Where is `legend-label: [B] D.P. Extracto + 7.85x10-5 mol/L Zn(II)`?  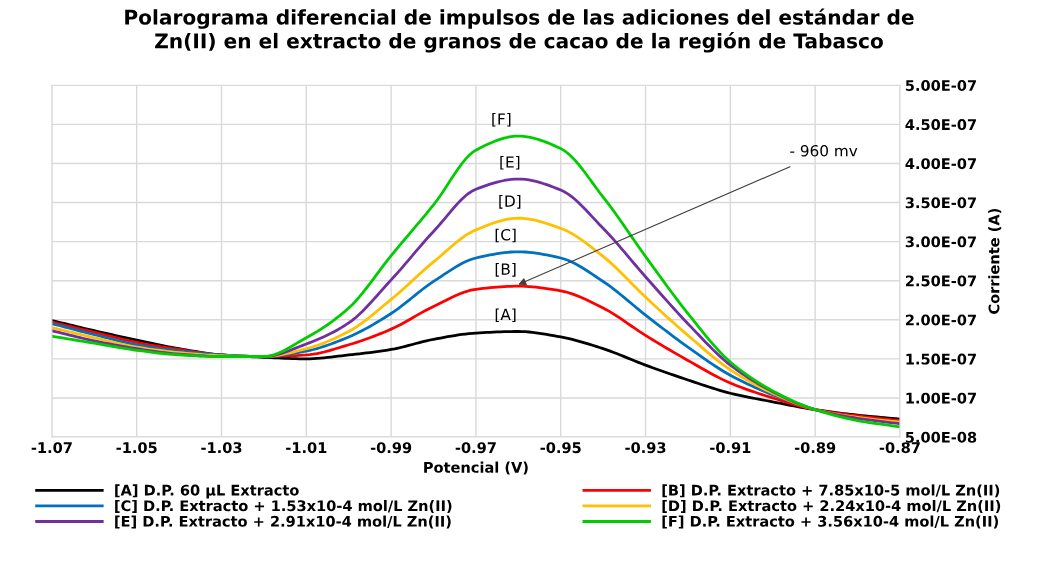
legend-label: [B] D.P. Extracto + 7.85x10-5 mol/L Zn(II) is located at coordinates (831, 491).